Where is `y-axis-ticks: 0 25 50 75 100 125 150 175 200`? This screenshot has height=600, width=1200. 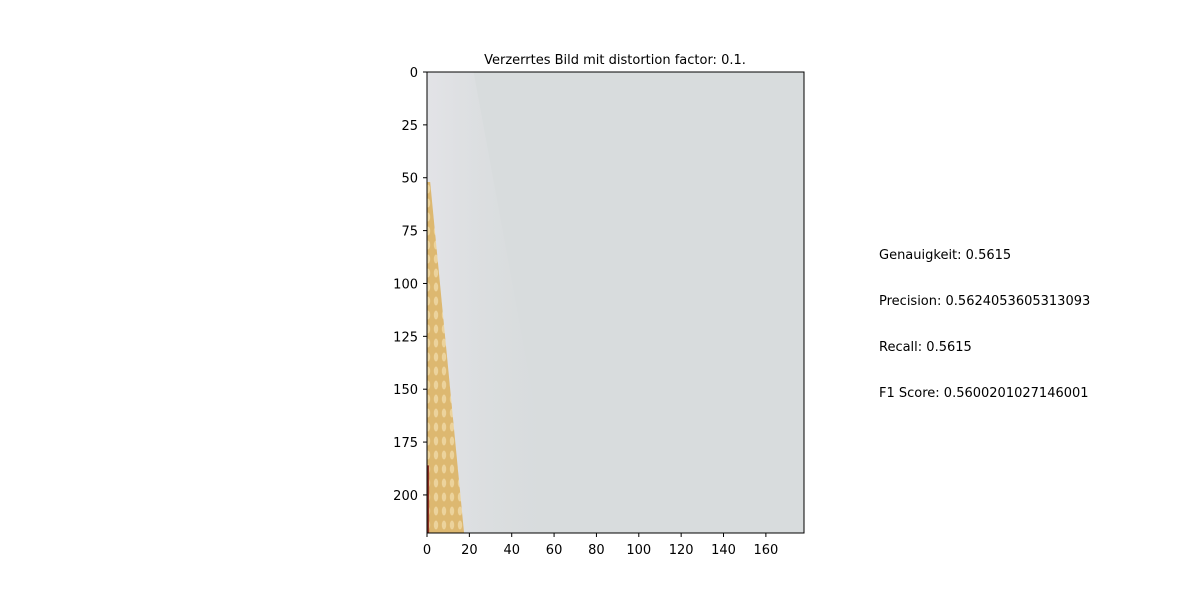
y-axis-ticks: 0 25 50 75 100 125 150 175 200 is located at coordinates (410, 285).